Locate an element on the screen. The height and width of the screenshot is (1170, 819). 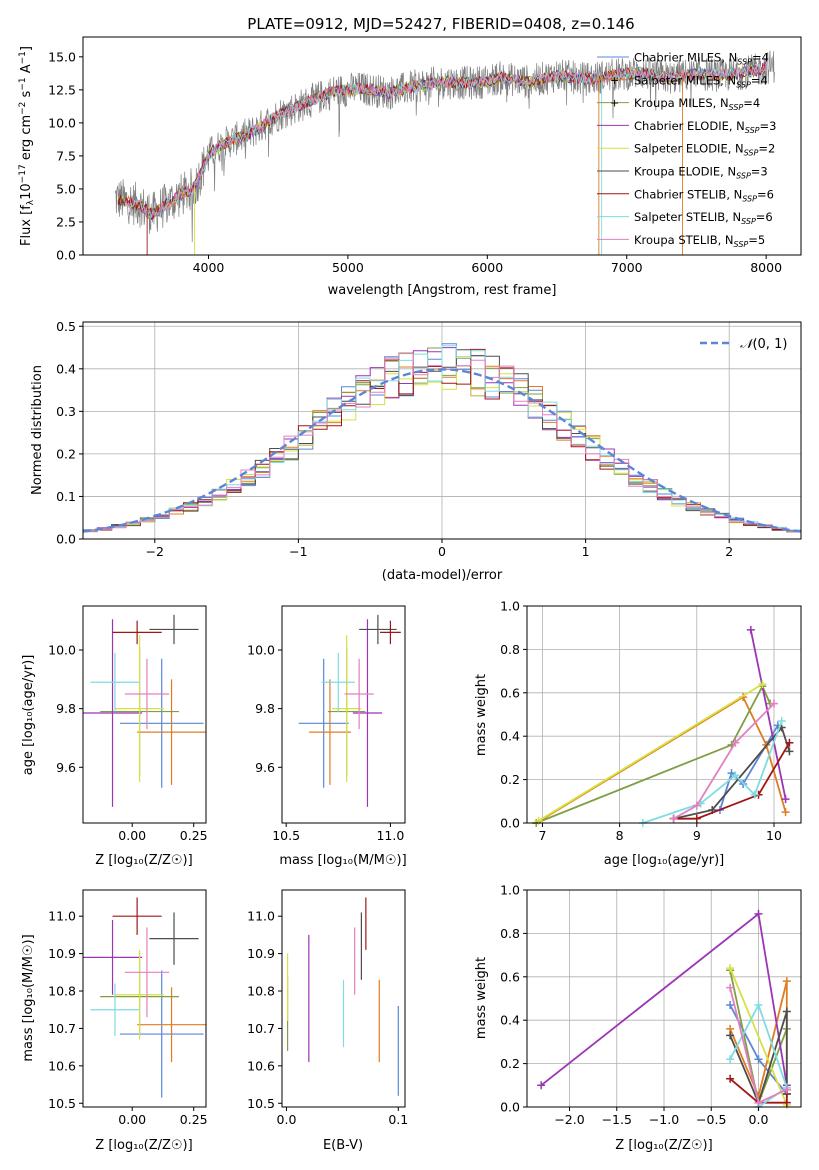
x-tick-label: 8 is located at coordinates (620, 835).